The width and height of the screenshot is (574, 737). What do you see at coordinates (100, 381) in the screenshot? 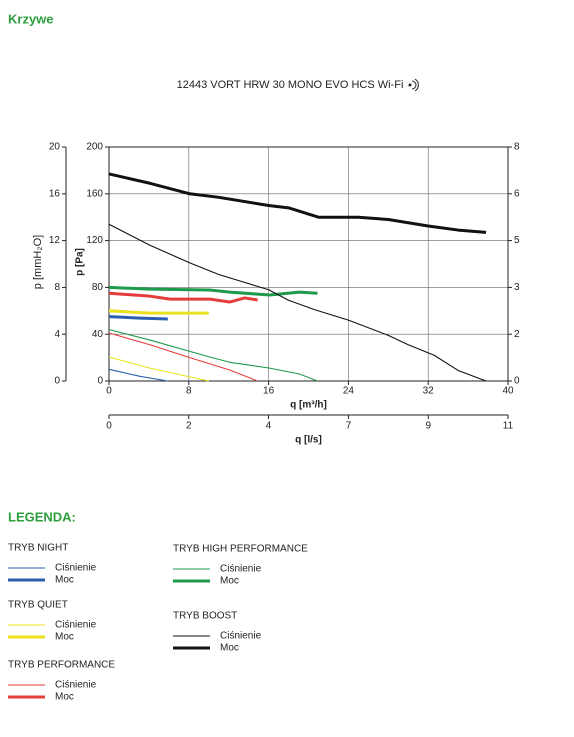
I see `y-tick-label: 0` at bounding box center [100, 381].